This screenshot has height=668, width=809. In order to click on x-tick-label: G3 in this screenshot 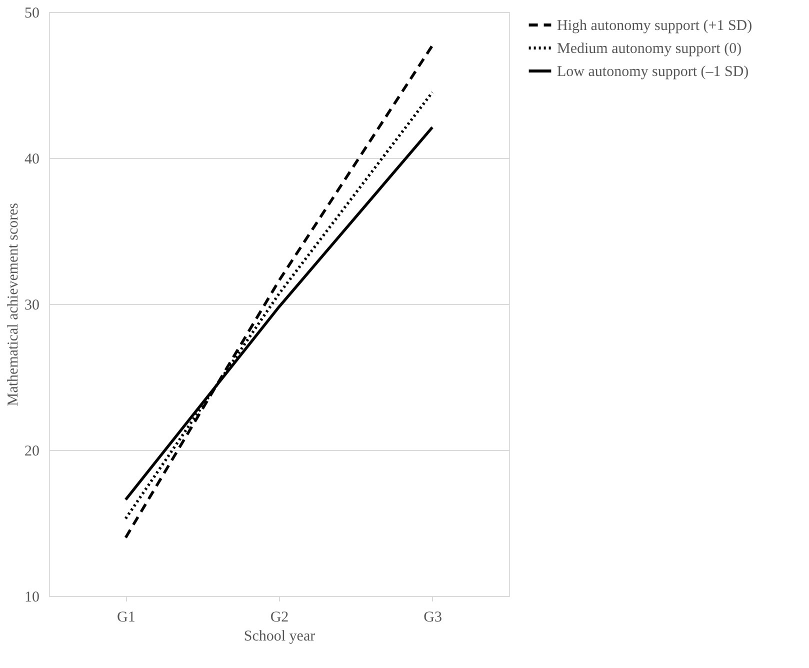, I will do `click(433, 618)`.